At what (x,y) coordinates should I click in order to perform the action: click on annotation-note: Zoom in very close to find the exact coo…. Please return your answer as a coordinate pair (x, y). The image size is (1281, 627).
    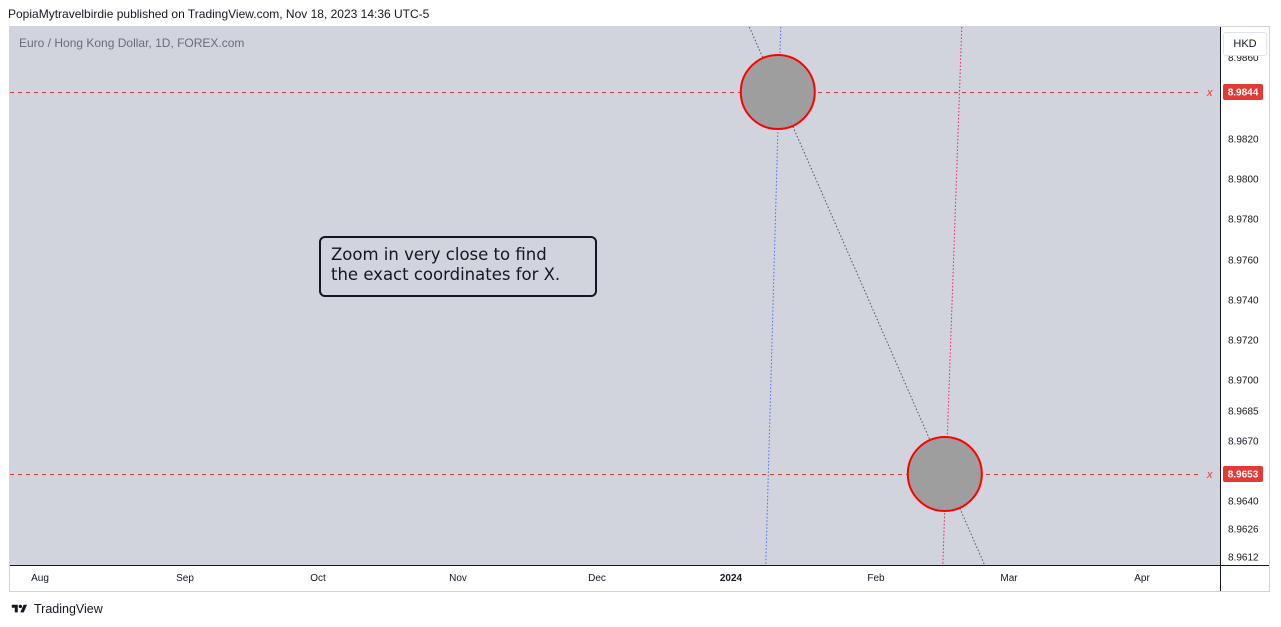
    Looking at the image, I should click on (458, 266).